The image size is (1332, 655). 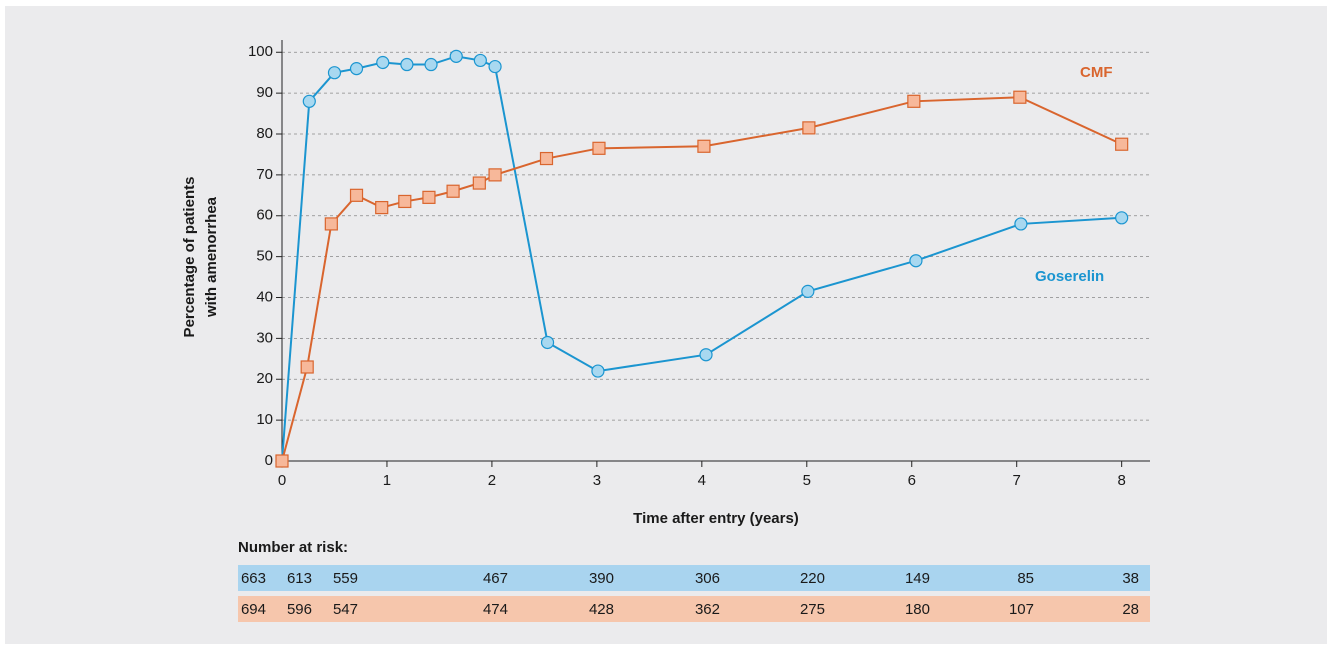 What do you see at coordinates (253, 578) in the screenshot?
I see `risk-cell: 663` at bounding box center [253, 578].